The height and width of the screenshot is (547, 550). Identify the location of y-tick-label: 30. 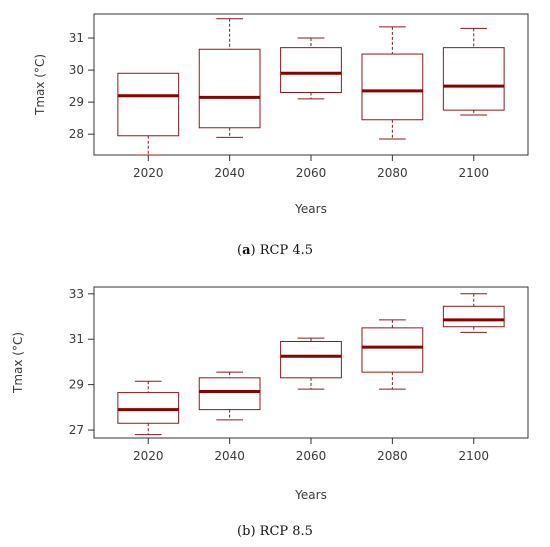
(76, 70).